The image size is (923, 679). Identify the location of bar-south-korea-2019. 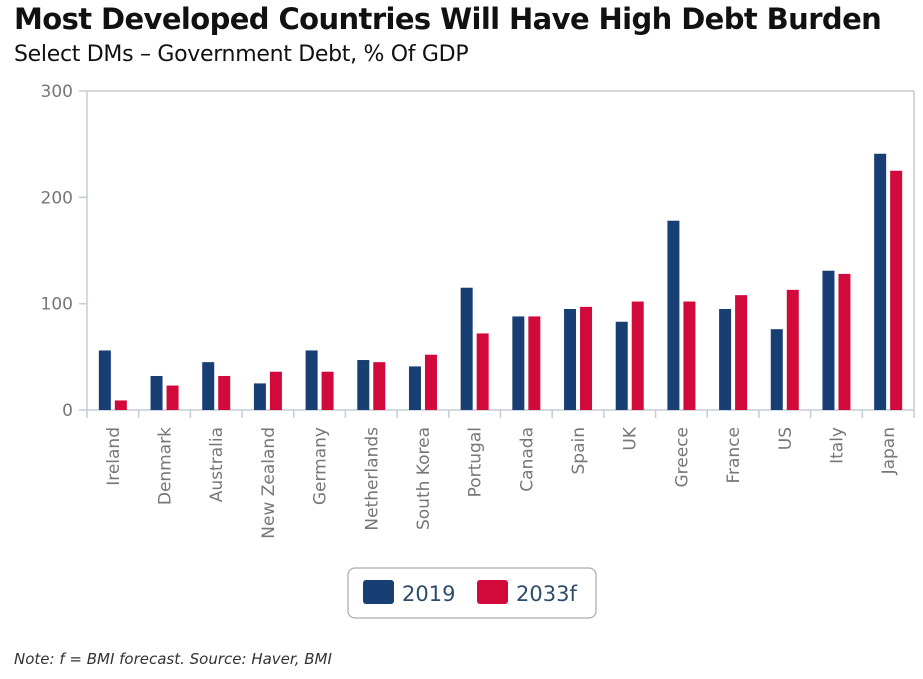
(414, 388).